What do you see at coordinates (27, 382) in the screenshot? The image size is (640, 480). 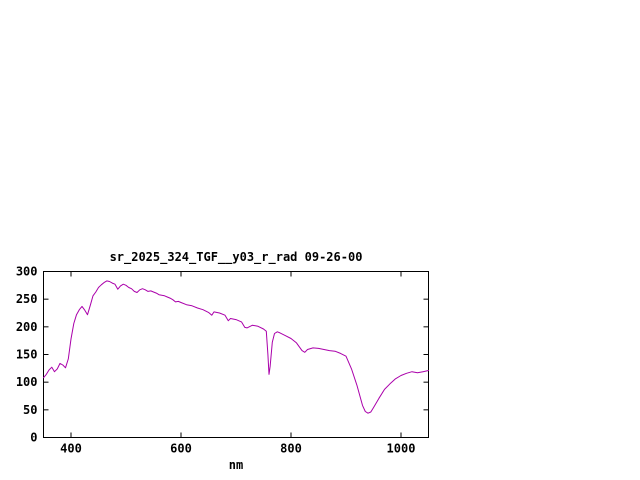 I see `y-tick-label: 100` at bounding box center [27, 382].